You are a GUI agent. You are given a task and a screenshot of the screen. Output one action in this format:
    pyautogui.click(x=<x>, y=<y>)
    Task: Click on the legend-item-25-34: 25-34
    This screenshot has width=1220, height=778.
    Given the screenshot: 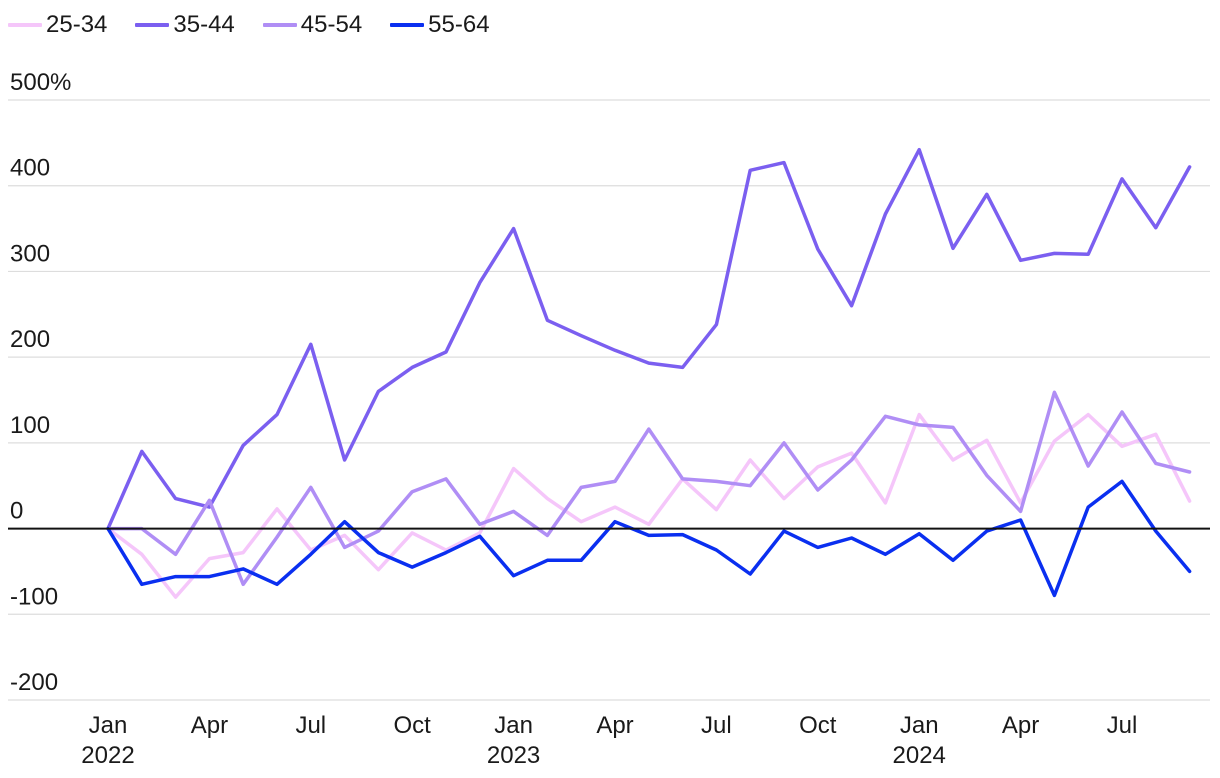 What is the action you would take?
    pyautogui.click(x=57, y=25)
    